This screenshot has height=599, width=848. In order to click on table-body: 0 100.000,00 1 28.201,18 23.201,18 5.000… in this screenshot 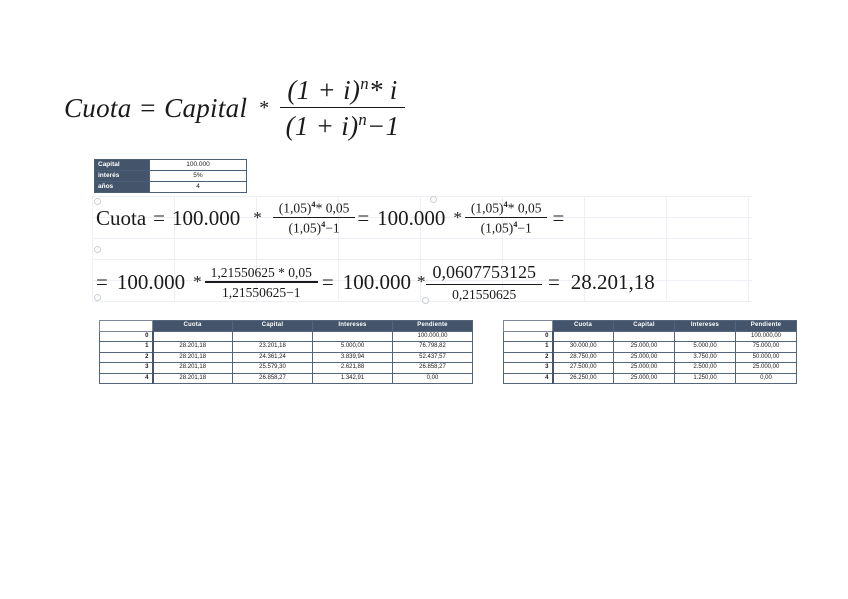, I will do `click(286, 357)`.